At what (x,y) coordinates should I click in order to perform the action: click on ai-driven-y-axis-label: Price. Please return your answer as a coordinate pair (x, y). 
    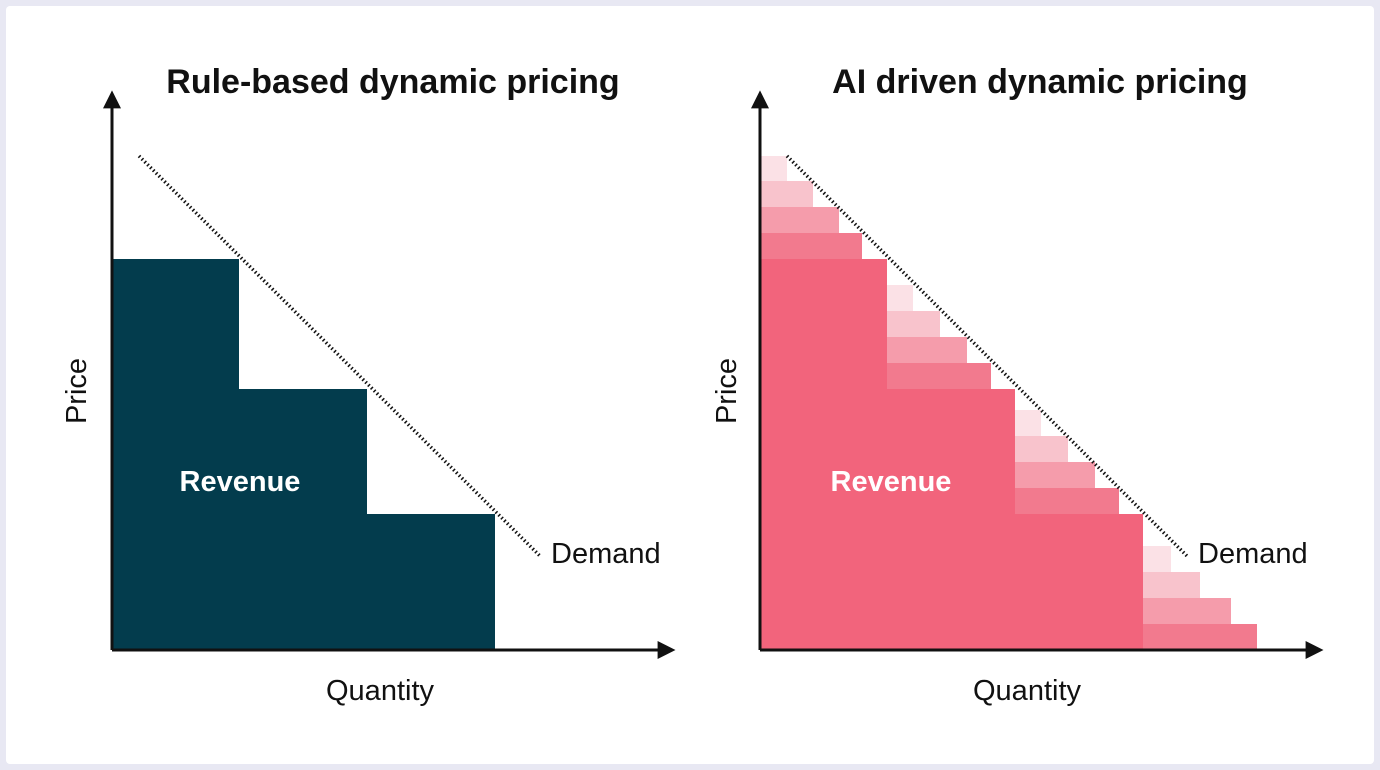
    Looking at the image, I should click on (727, 391).